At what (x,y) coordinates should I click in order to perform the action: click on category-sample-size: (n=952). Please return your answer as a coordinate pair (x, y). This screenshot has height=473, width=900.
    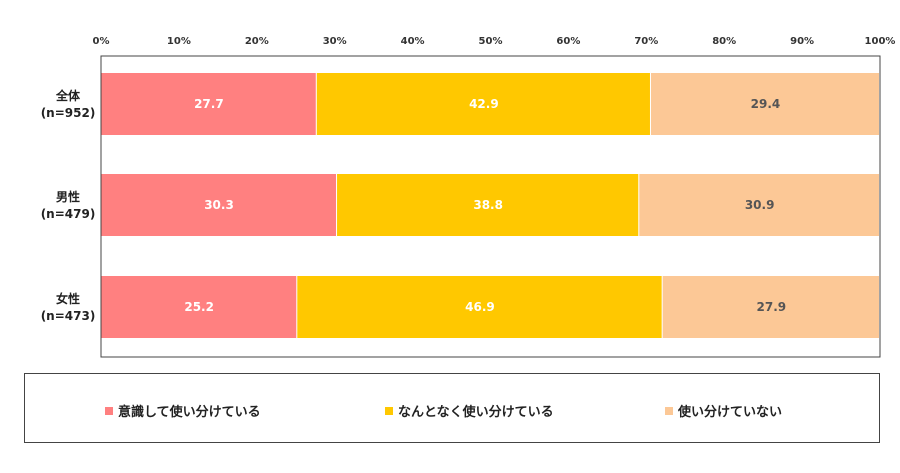
    Looking at the image, I should click on (68, 113).